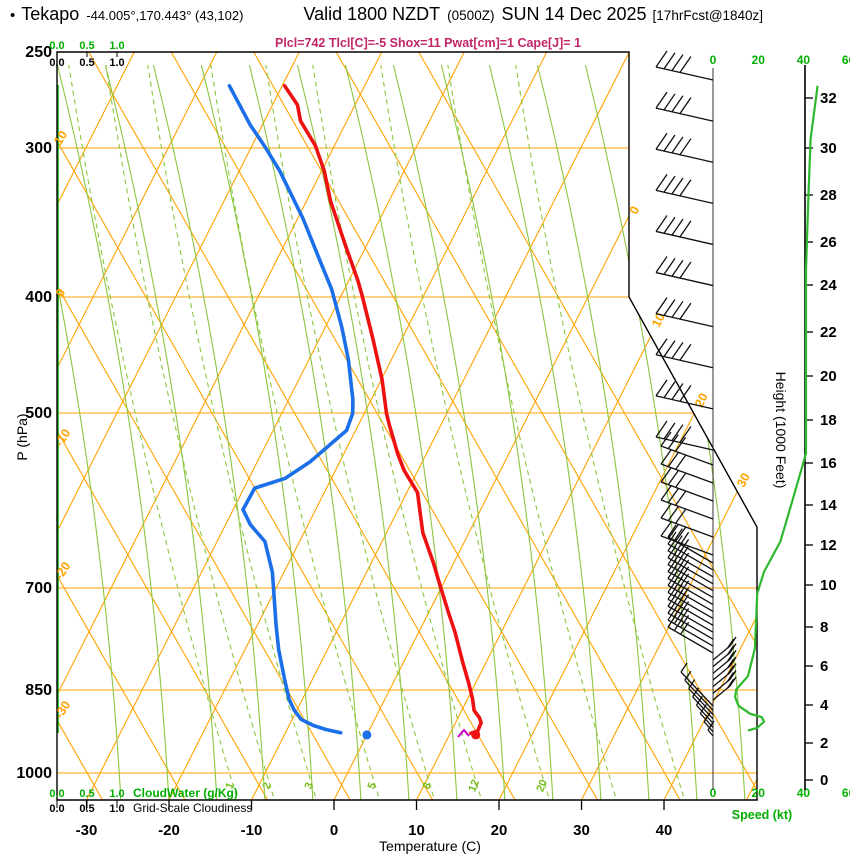  Describe the element at coordinates (309, 786) in the screenshot. I see `mixing-ratio-label: 3` at that location.